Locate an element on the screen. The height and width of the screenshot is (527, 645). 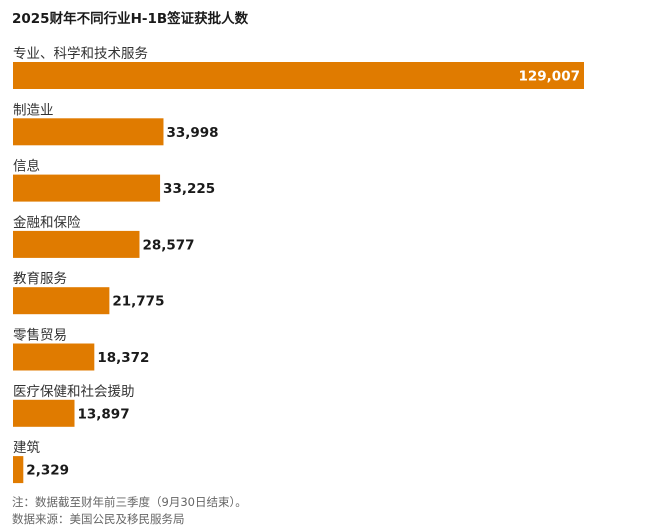
category-label: 信息 is located at coordinates (26, 166).